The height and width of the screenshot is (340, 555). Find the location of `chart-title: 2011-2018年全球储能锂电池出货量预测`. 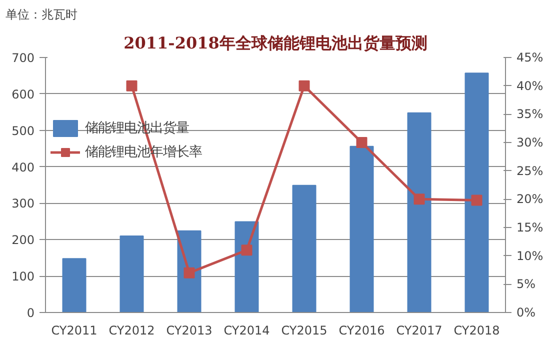

chart-title: 2011-2018年全球储能锂电池出货量预测 is located at coordinates (276, 43).